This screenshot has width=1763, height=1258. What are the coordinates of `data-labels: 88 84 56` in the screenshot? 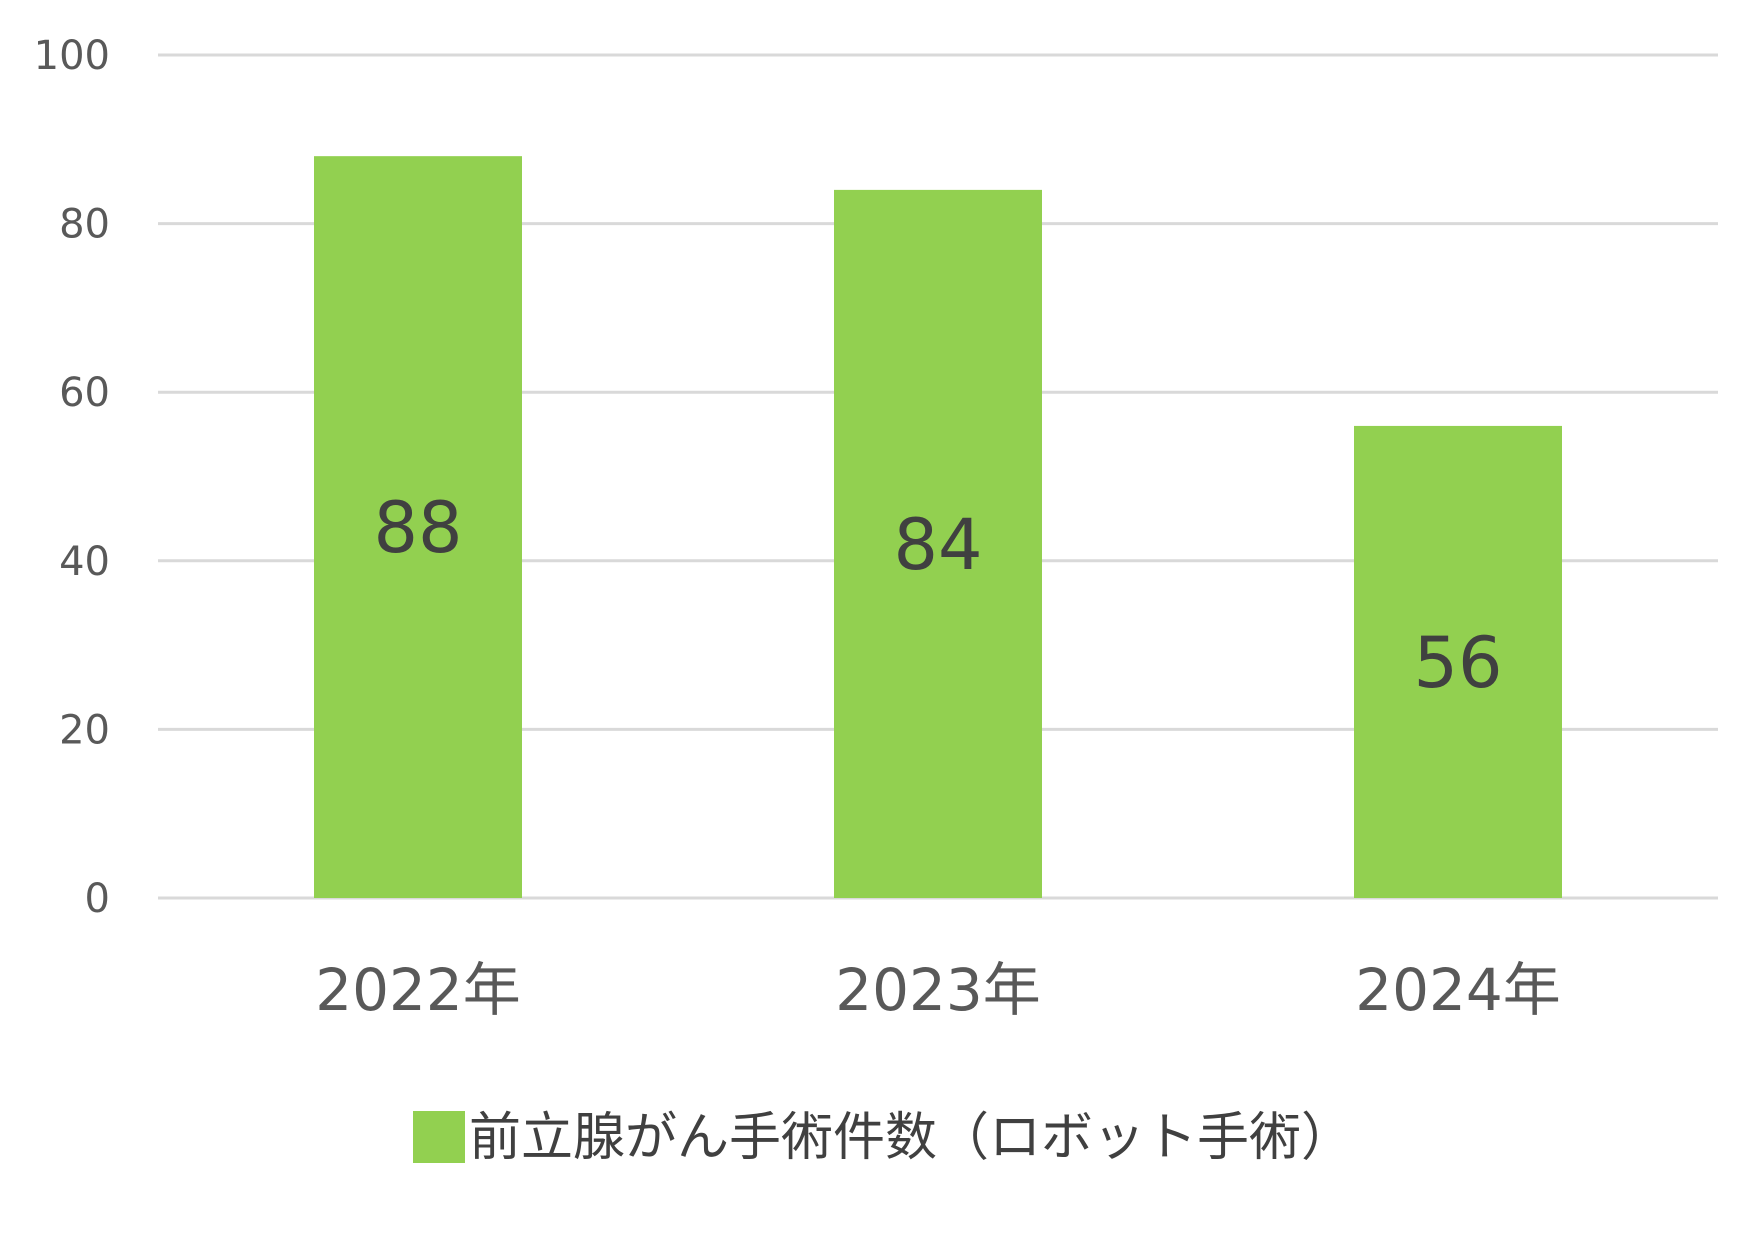 It's located at (937, 595).